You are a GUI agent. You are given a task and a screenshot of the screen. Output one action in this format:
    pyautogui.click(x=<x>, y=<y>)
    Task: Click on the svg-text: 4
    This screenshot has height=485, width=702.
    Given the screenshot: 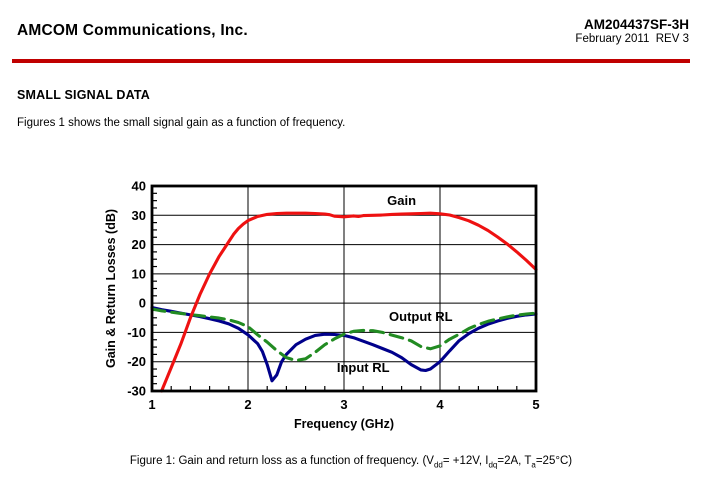 What is the action you would take?
    pyautogui.click(x=440, y=404)
    